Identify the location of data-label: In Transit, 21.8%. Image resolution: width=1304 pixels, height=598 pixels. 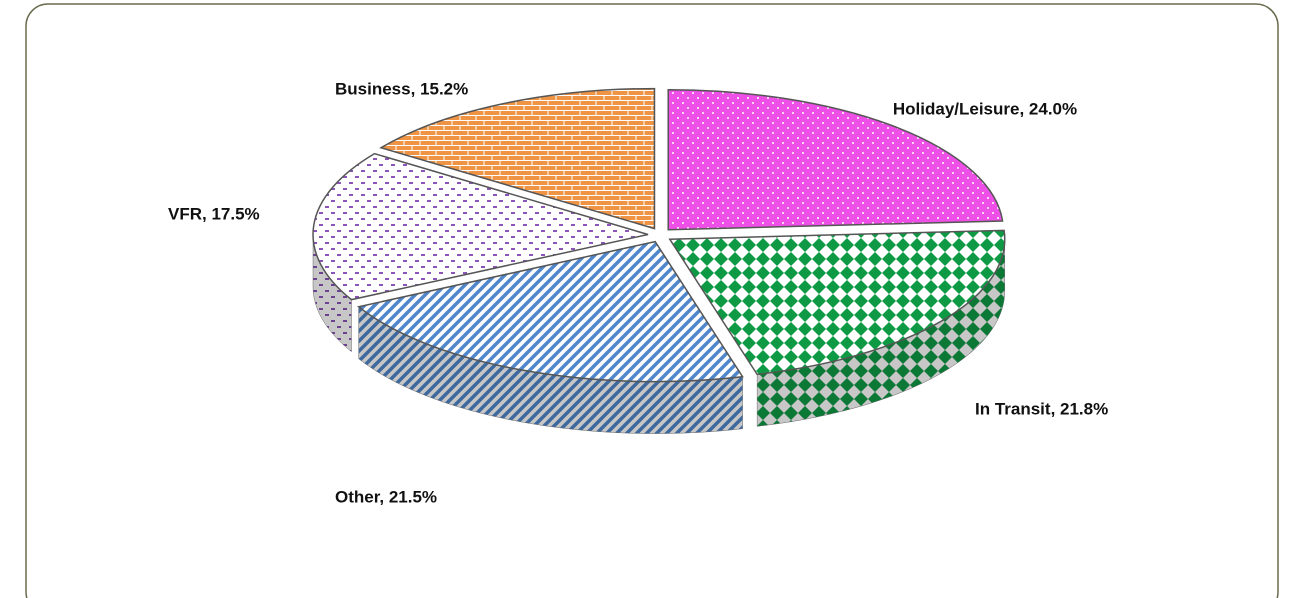
(1041, 408).